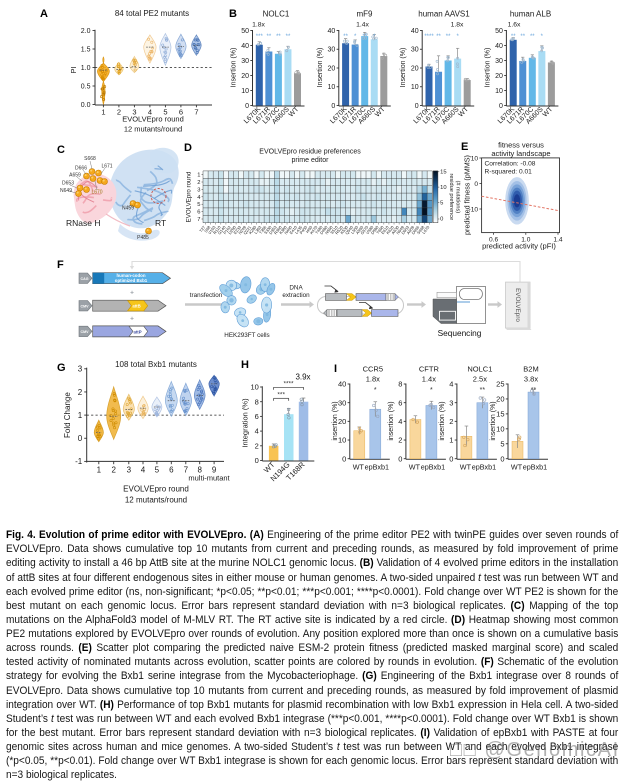  What do you see at coordinates (232, 229) in the screenshot?
I see `svg-text: D200` at bounding box center [232, 229].